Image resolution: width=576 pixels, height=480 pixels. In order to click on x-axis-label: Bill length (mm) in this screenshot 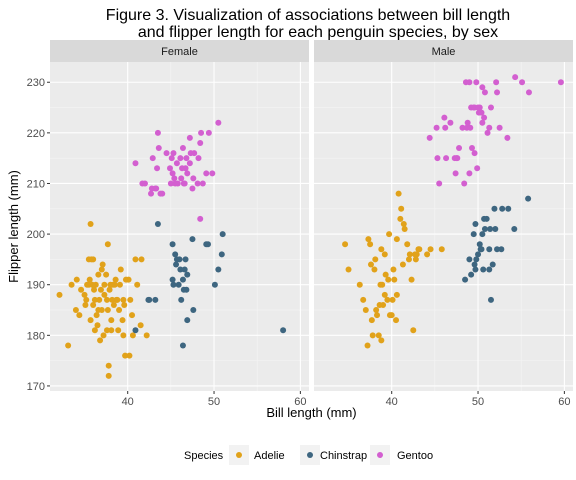, I will do `click(311, 412)`.